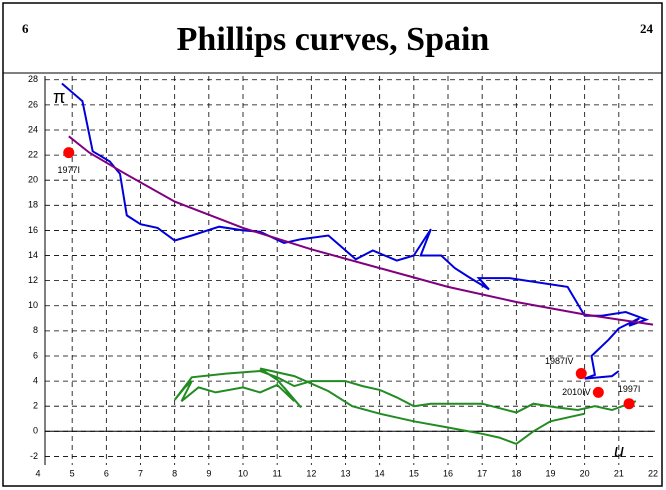 This screenshot has height=490, width=666. I want to click on y-tick-label: 26, so click(33, 104).